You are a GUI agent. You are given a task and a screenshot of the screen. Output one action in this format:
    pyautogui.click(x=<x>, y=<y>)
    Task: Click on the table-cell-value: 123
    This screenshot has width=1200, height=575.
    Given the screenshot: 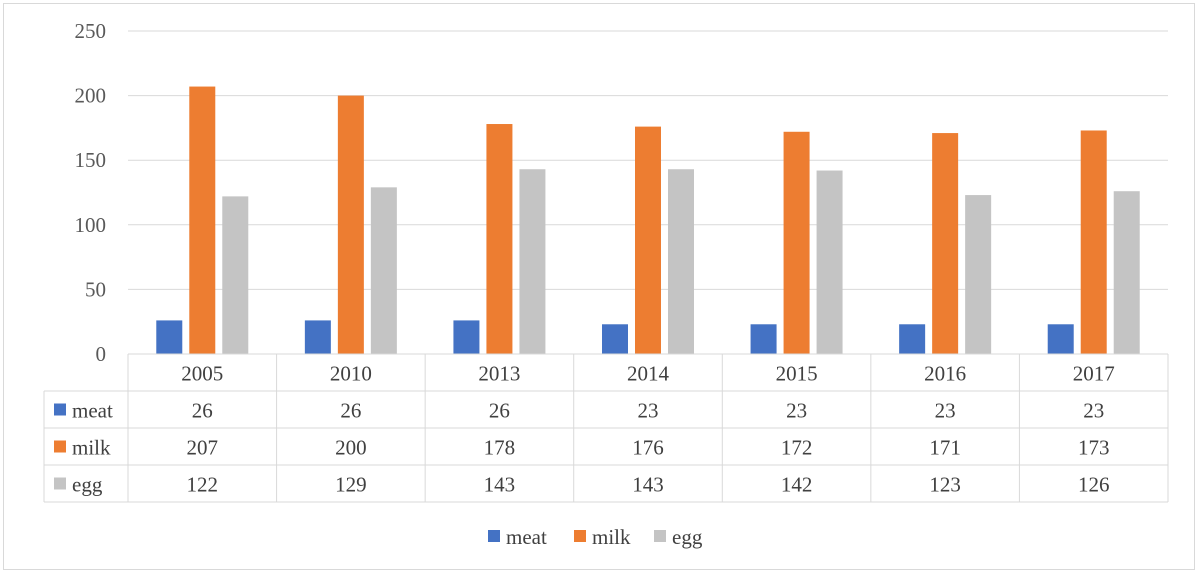 What is the action you would take?
    pyautogui.click(x=945, y=485)
    